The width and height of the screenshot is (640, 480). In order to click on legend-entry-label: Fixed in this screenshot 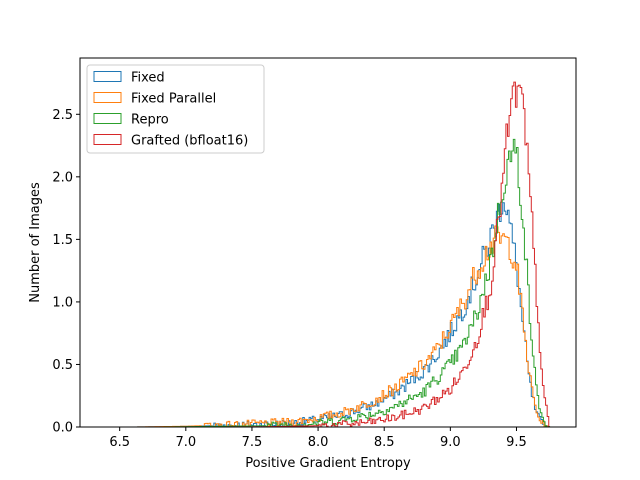, I will do `click(148, 78)`.